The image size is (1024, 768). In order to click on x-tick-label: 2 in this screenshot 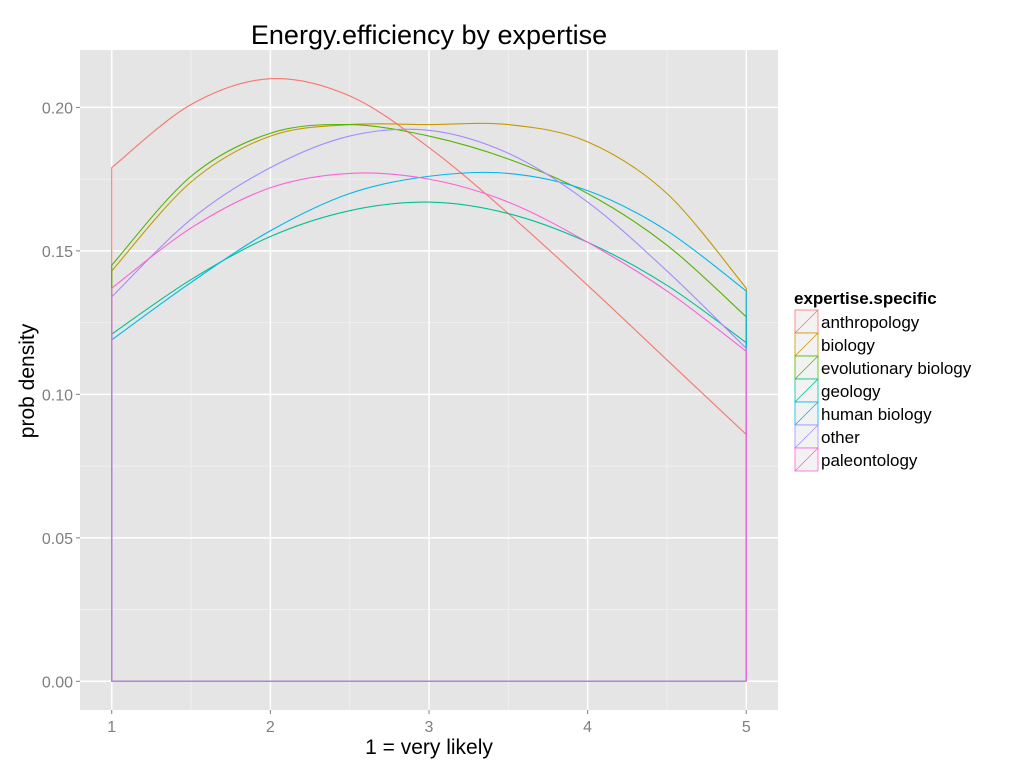, I will do `click(270, 727)`.